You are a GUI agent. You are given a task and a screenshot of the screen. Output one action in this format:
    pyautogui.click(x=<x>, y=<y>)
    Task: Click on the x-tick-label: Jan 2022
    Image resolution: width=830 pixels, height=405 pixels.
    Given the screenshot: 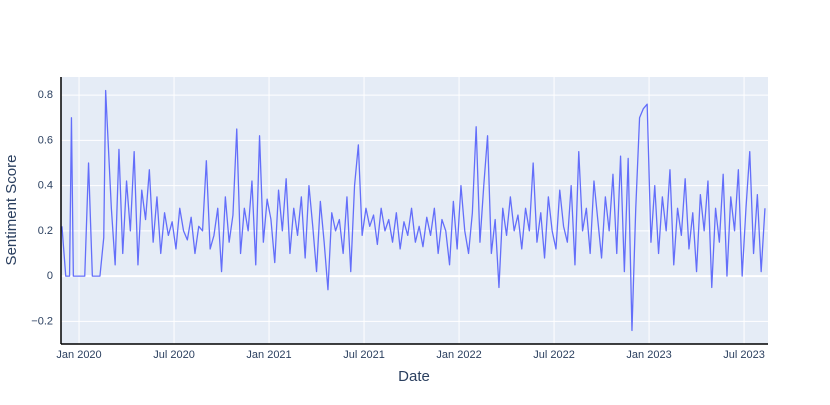 What is the action you would take?
    pyautogui.click(x=458, y=355)
    